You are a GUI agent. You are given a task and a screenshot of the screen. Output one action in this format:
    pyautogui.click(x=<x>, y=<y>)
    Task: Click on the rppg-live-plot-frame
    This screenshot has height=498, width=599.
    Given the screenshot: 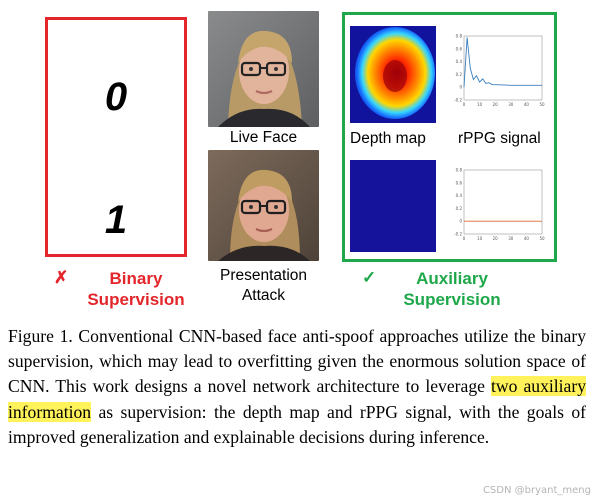 What is the action you would take?
    pyautogui.click(x=503, y=68)
    